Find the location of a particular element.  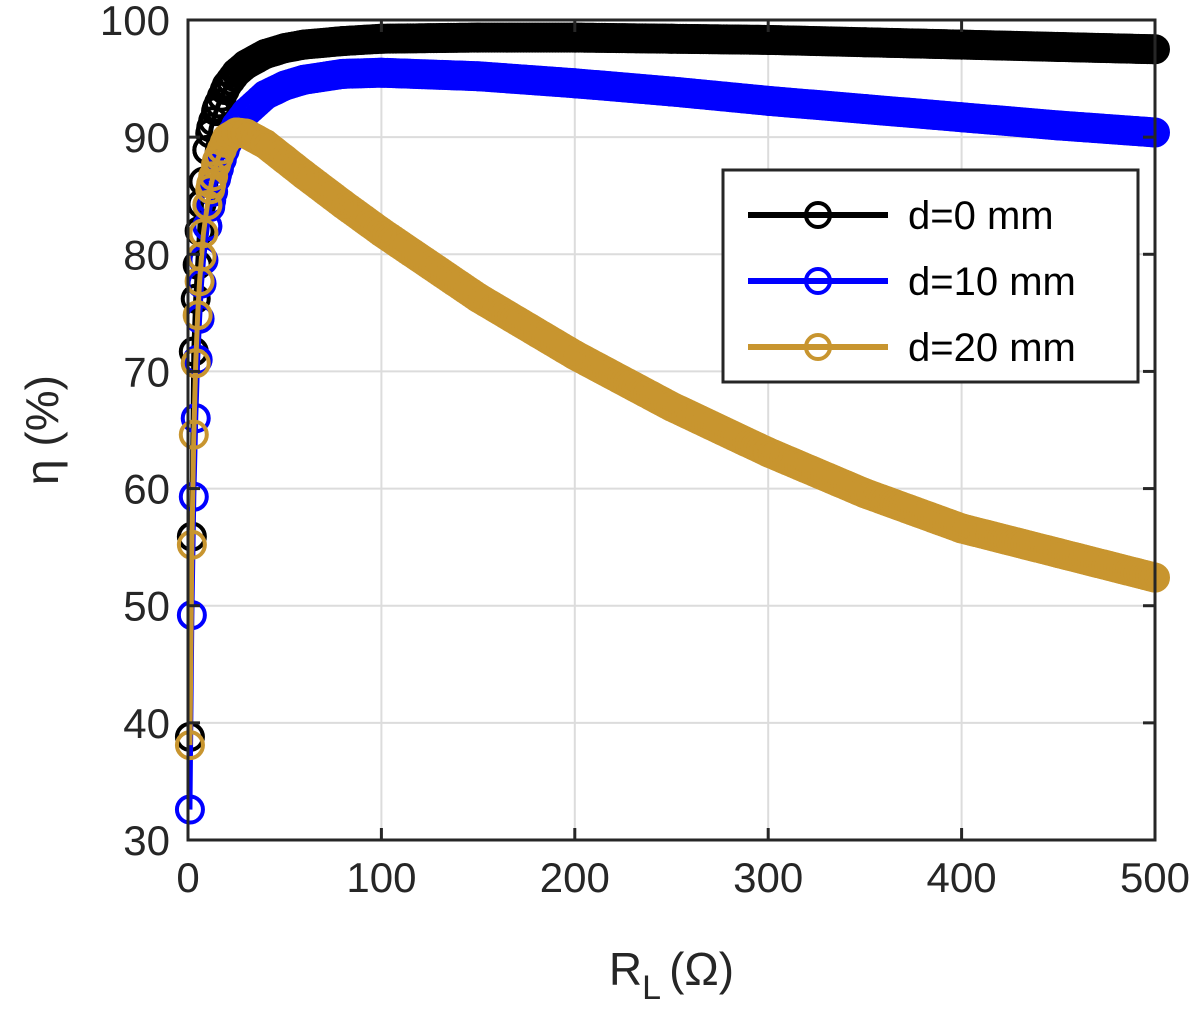

legend-item-2: d=10 mm is located at coordinates (912, 282).